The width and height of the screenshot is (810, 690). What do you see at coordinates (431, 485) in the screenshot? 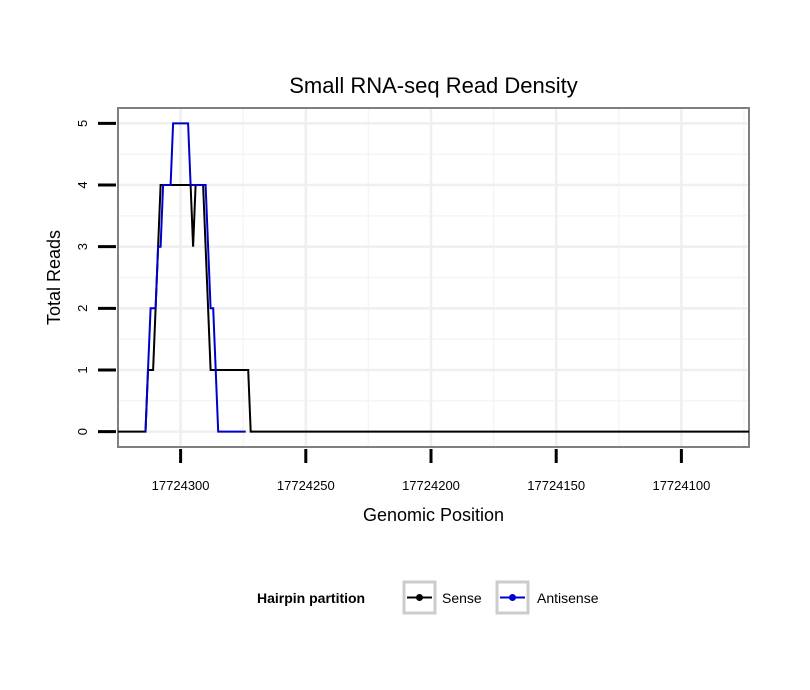
I see `x-tick-label: 17724200` at bounding box center [431, 485].